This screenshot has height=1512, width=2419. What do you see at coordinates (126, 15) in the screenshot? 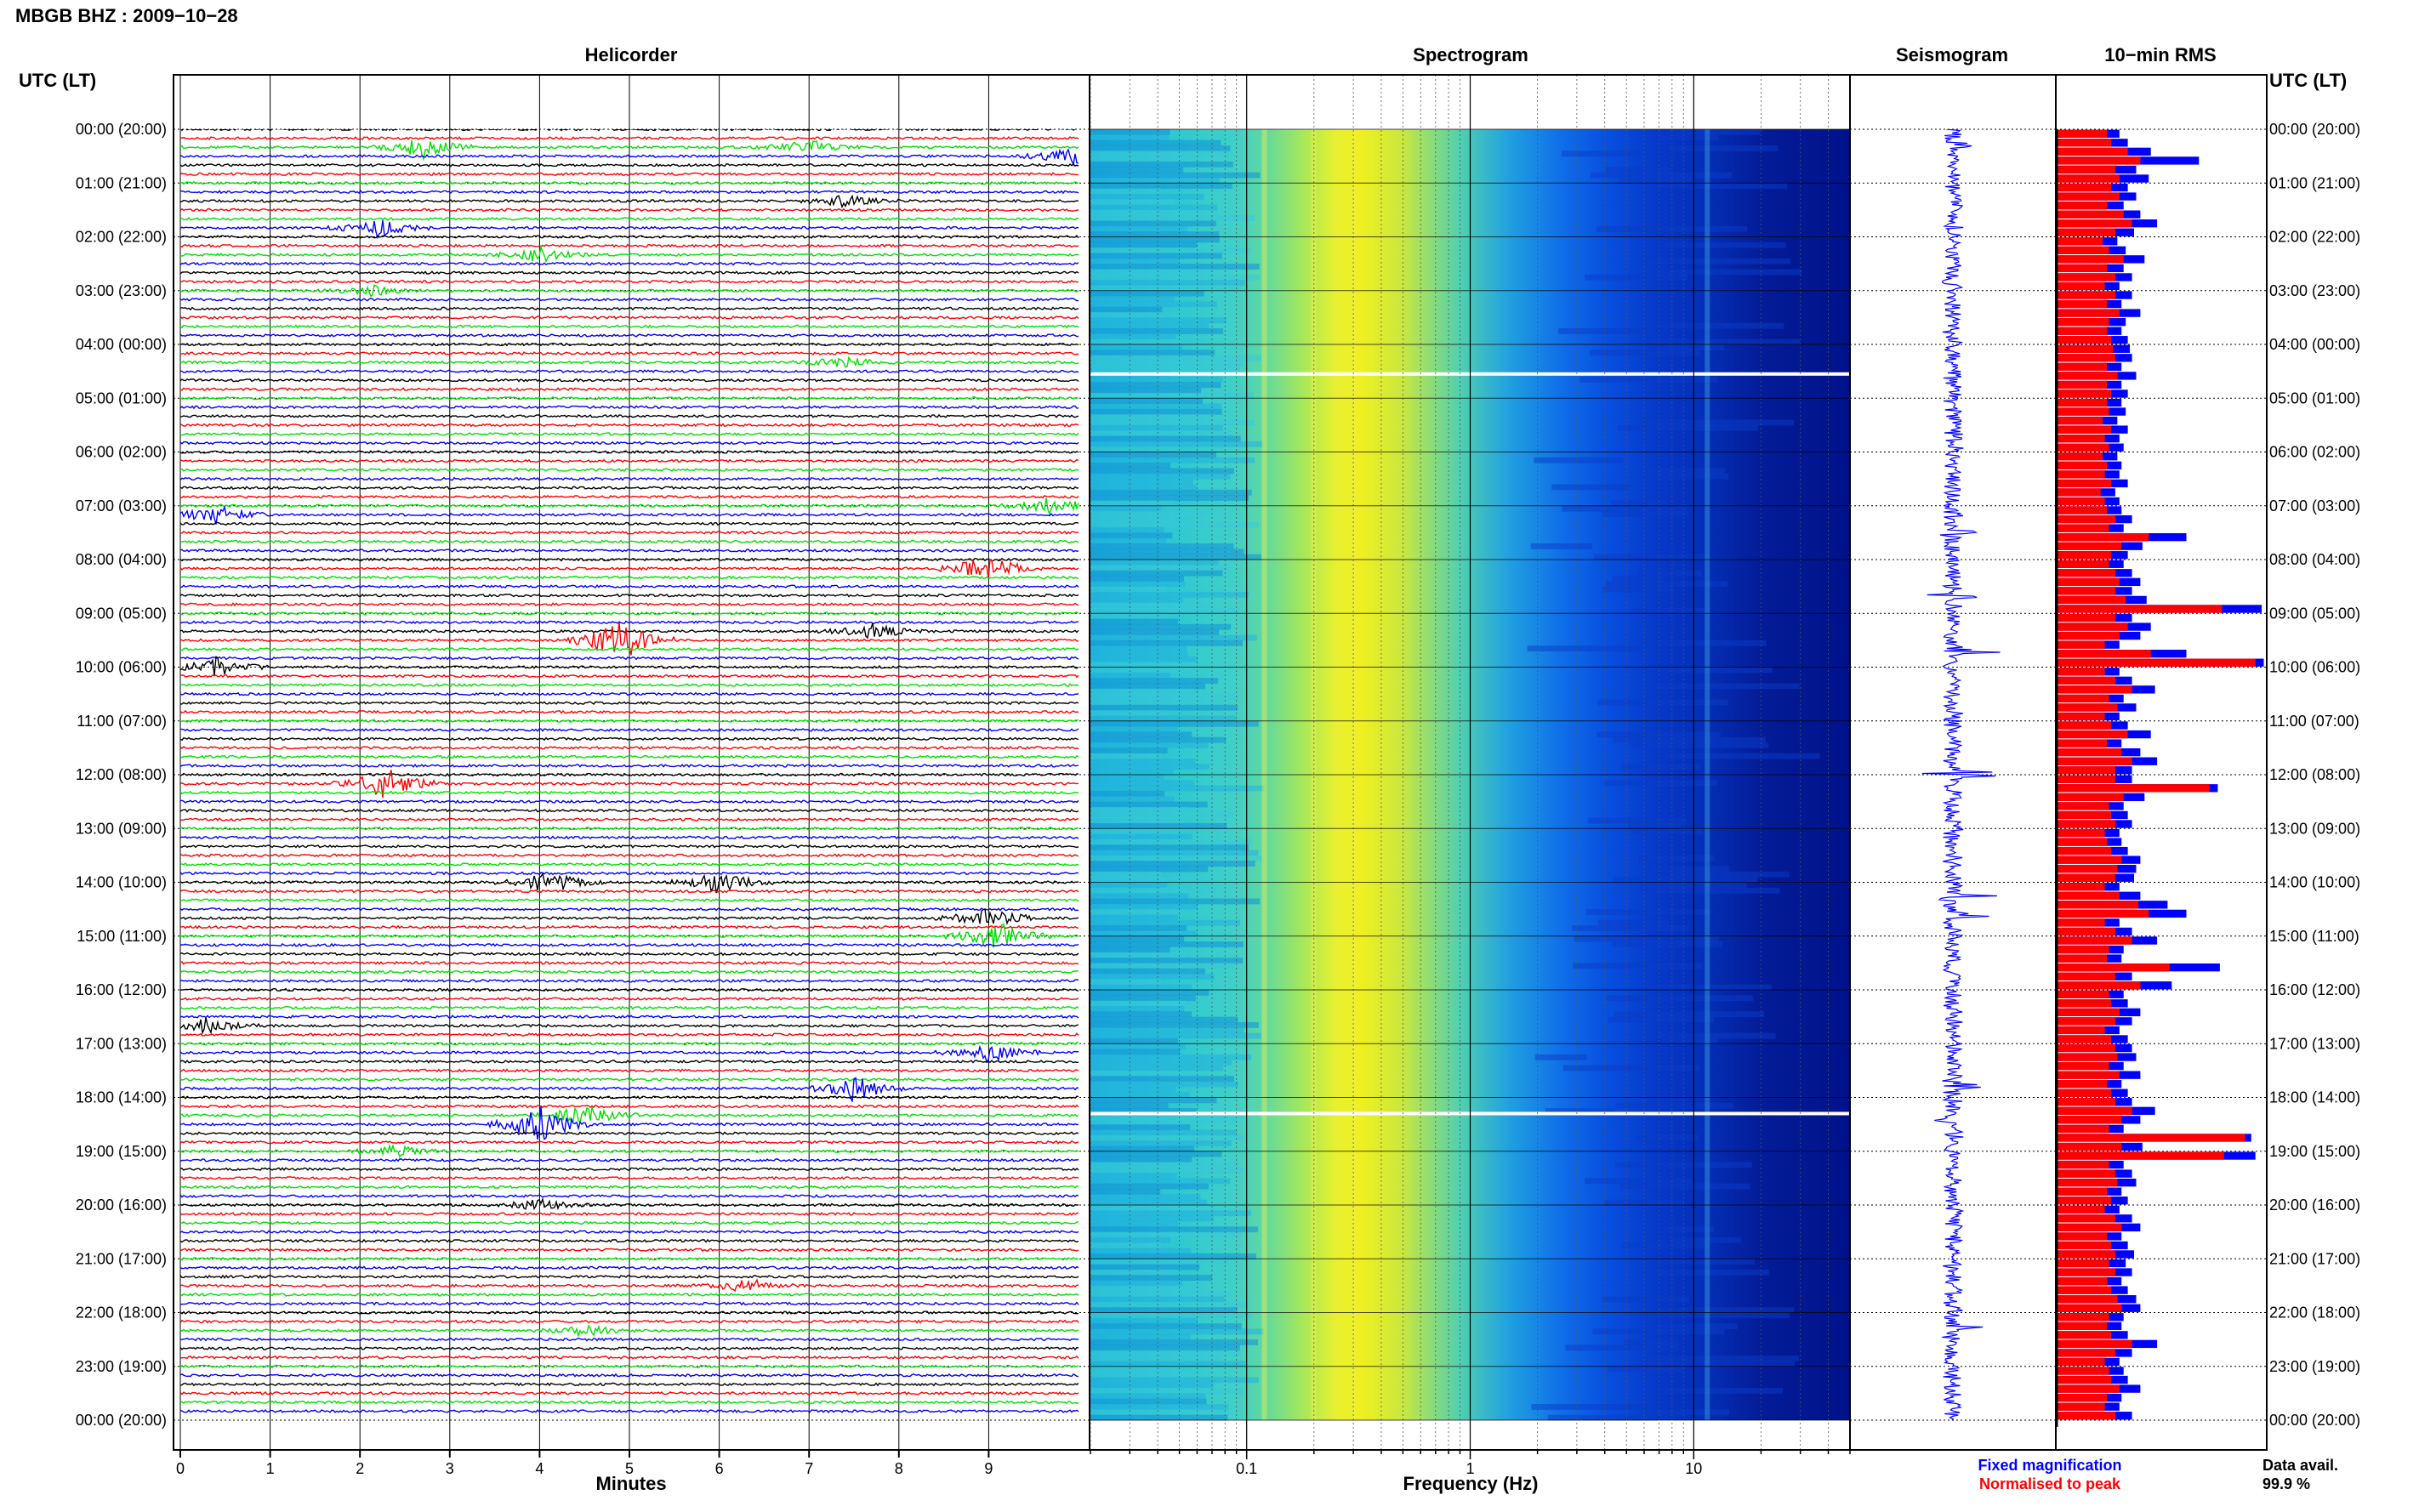
I see `figure-title: MBGB BHZ : 2009−10−28` at bounding box center [126, 15].